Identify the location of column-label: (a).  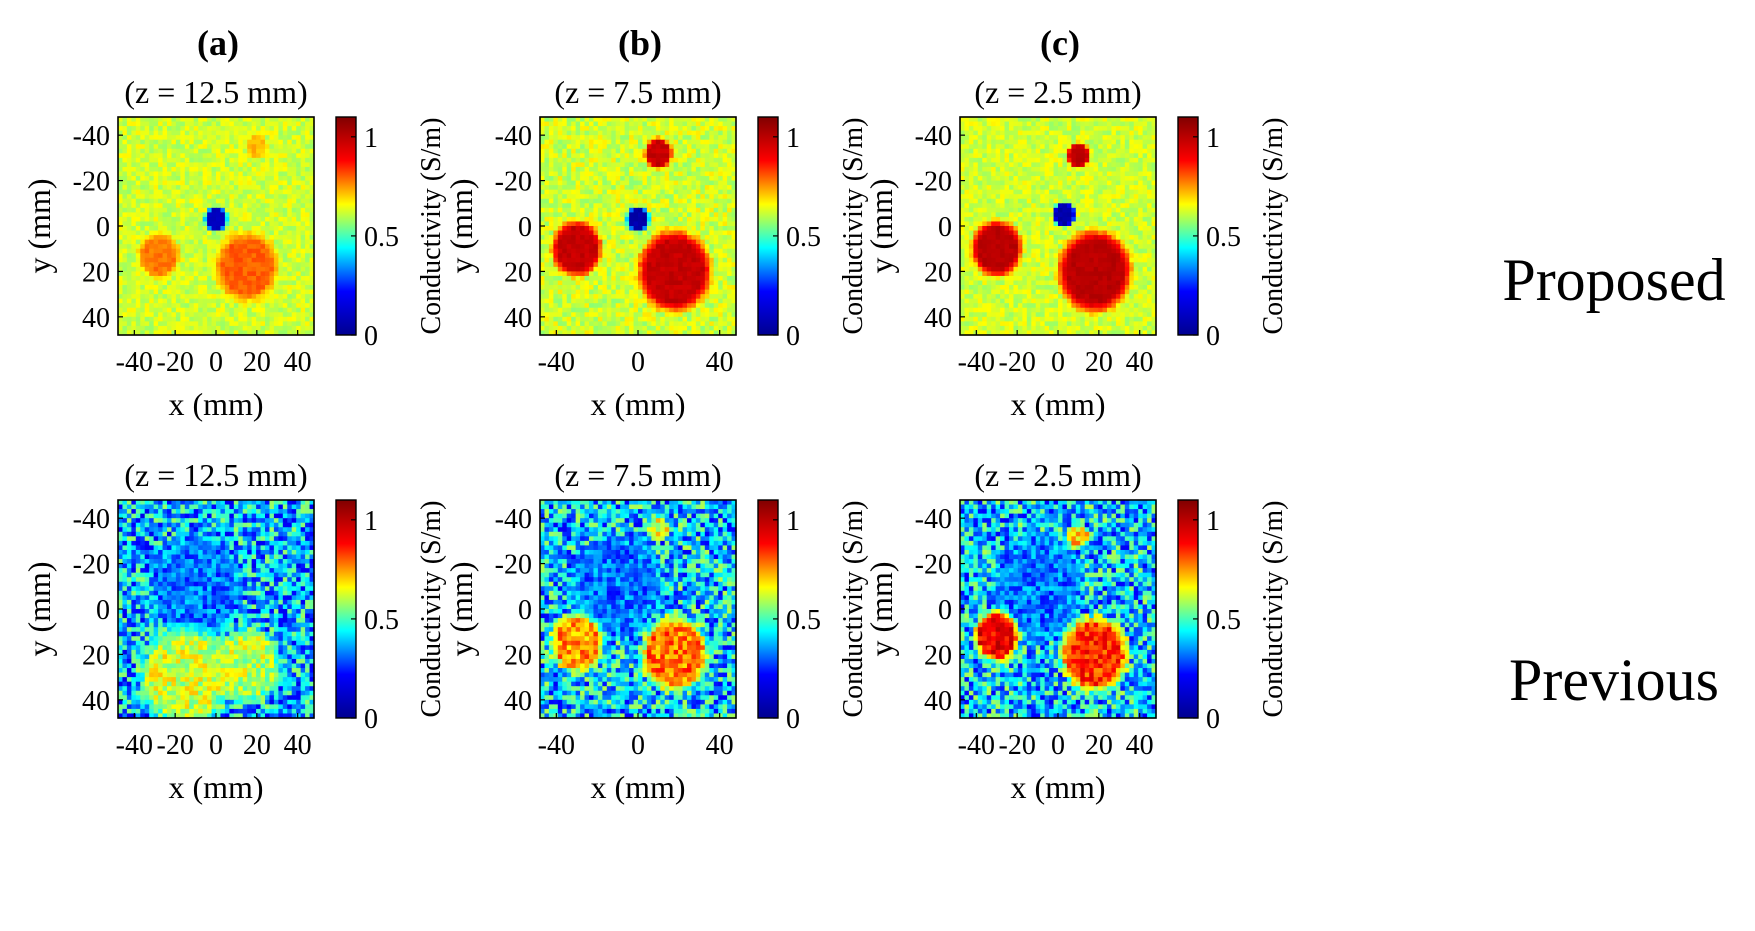
(218, 43).